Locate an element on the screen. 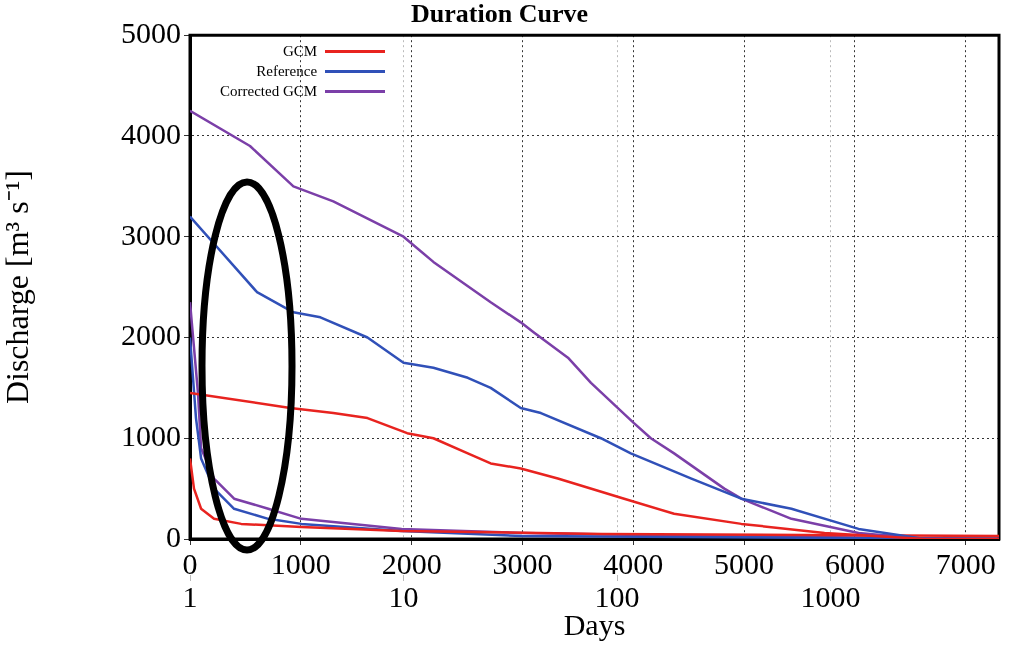 The image size is (1013, 649). y-tick-label: 1000 is located at coordinates (151, 436).